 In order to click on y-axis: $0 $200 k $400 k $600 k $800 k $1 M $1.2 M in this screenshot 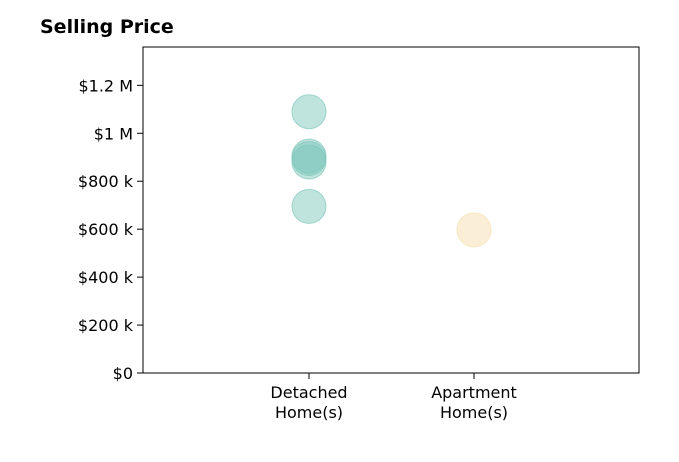, I will do `click(110, 229)`.